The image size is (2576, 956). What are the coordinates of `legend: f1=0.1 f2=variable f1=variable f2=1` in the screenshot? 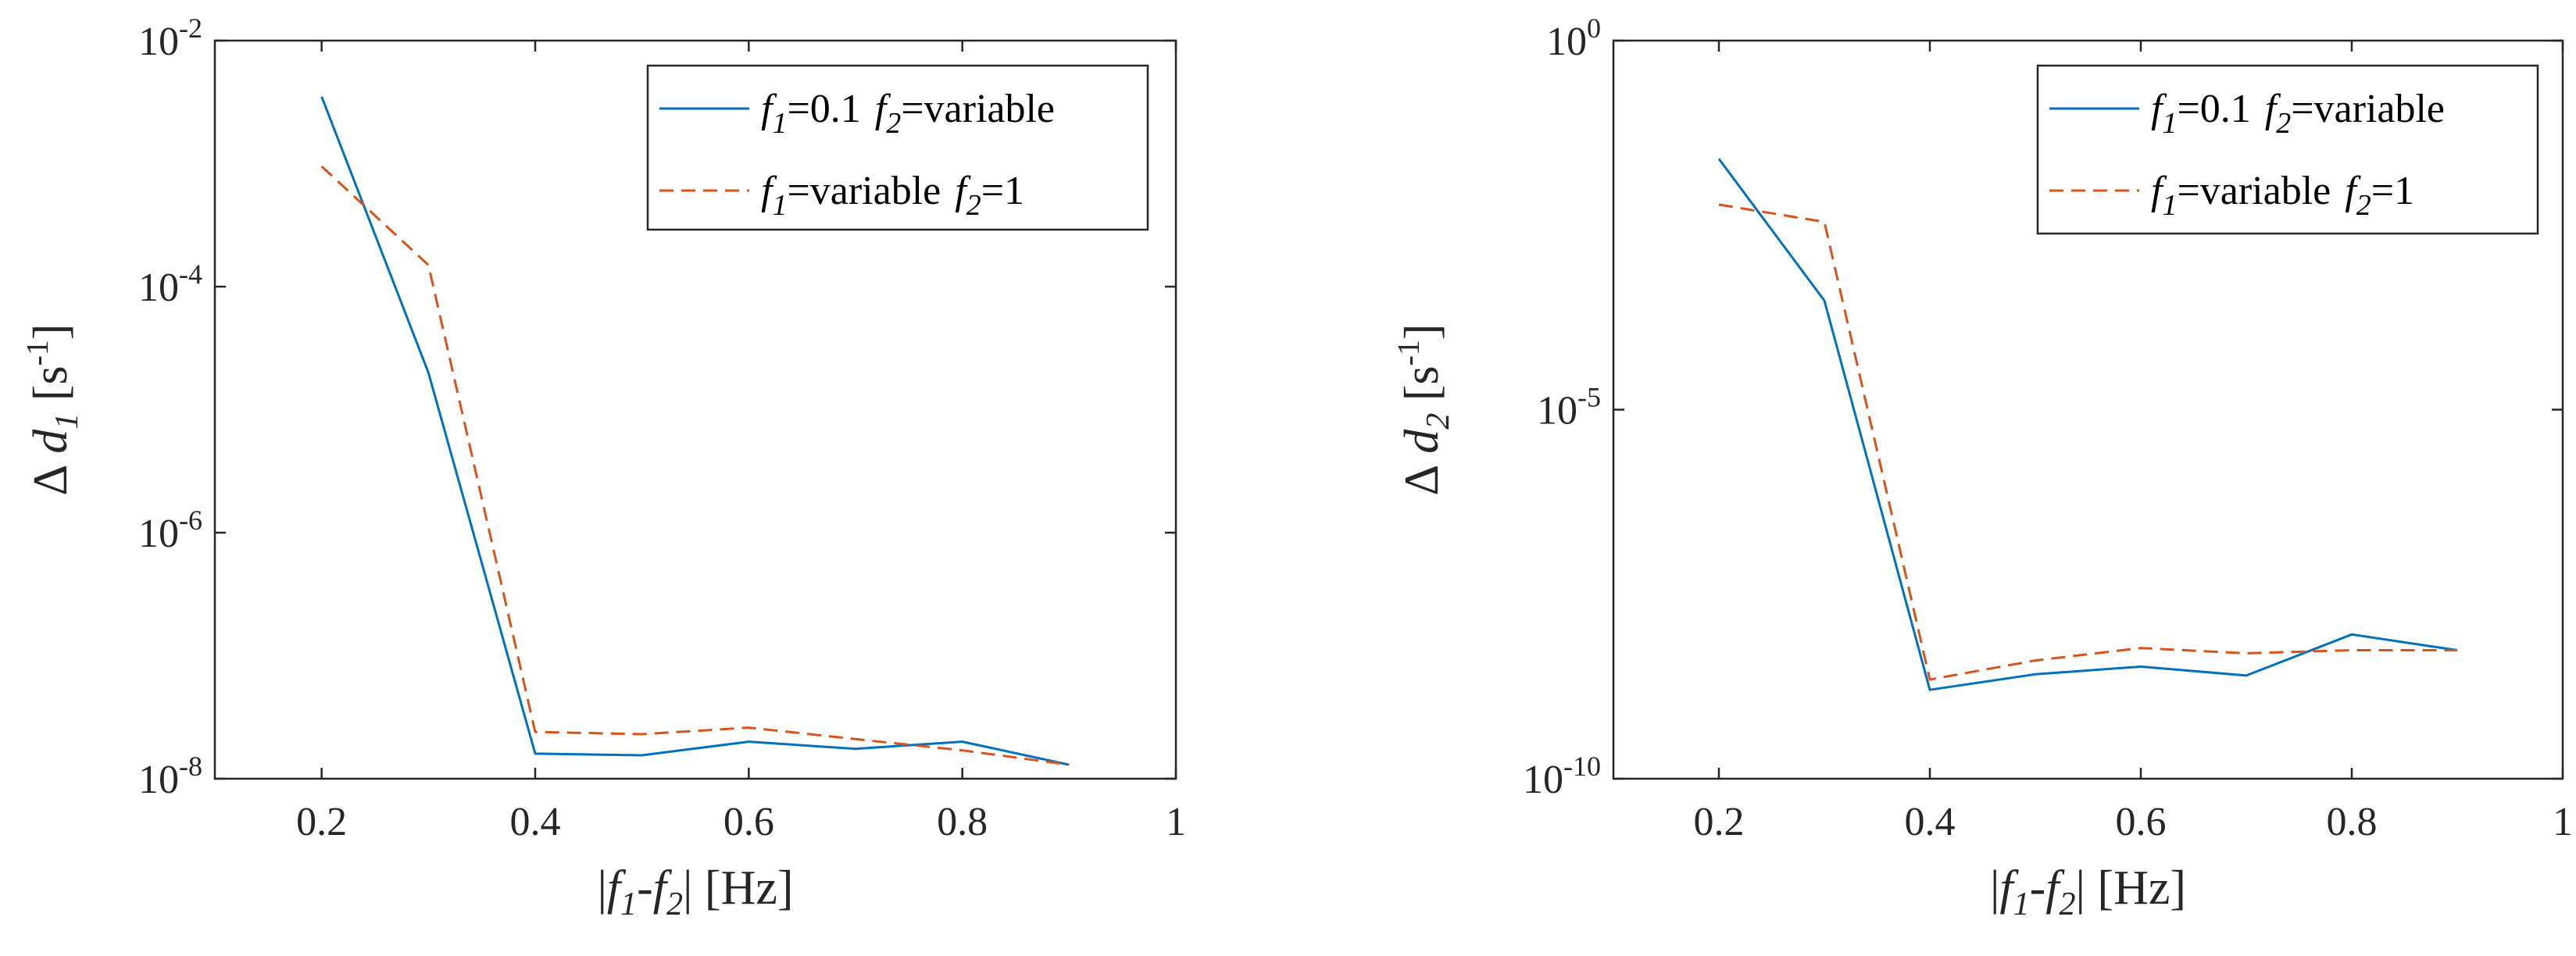 It's located at (898, 147).